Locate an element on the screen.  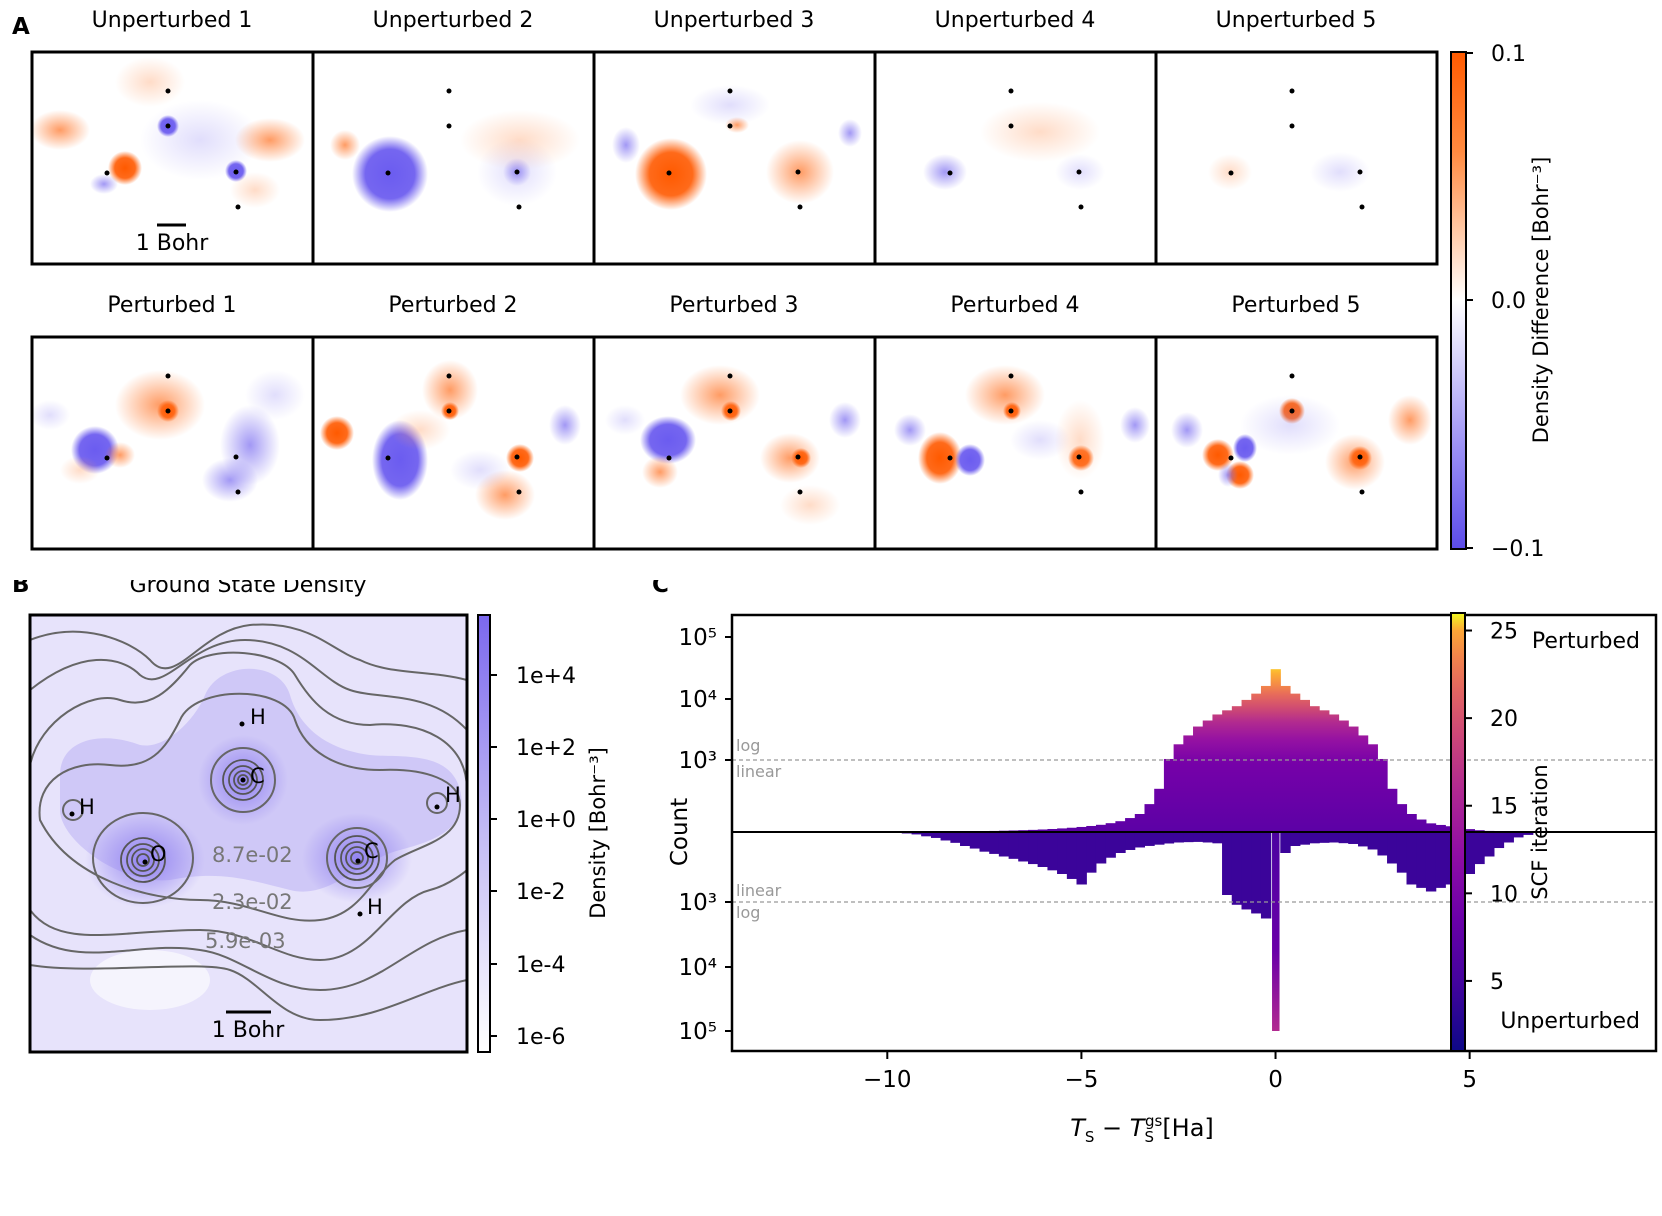
contour-label-3: 5.9e-03 is located at coordinates (245, 941).